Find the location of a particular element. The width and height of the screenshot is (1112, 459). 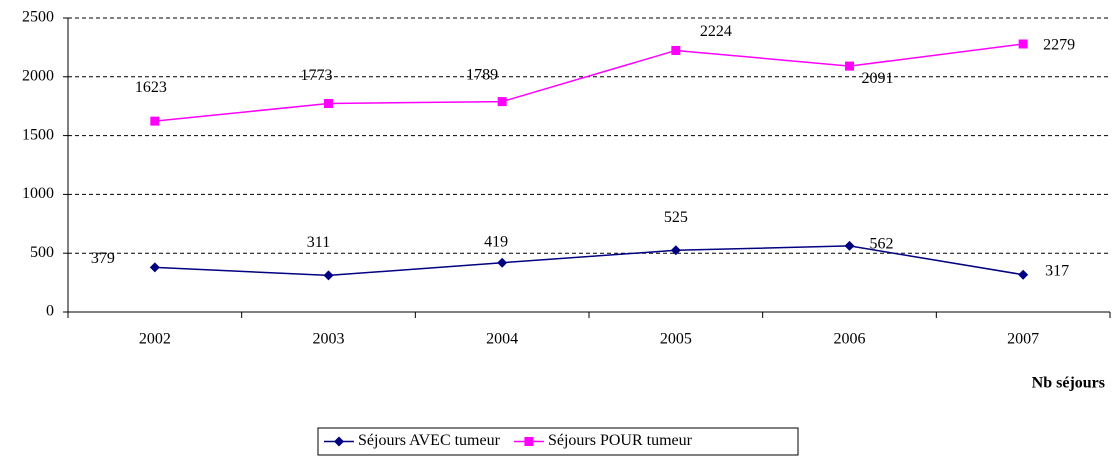

y-tick-label: 500 is located at coordinates (42, 252).